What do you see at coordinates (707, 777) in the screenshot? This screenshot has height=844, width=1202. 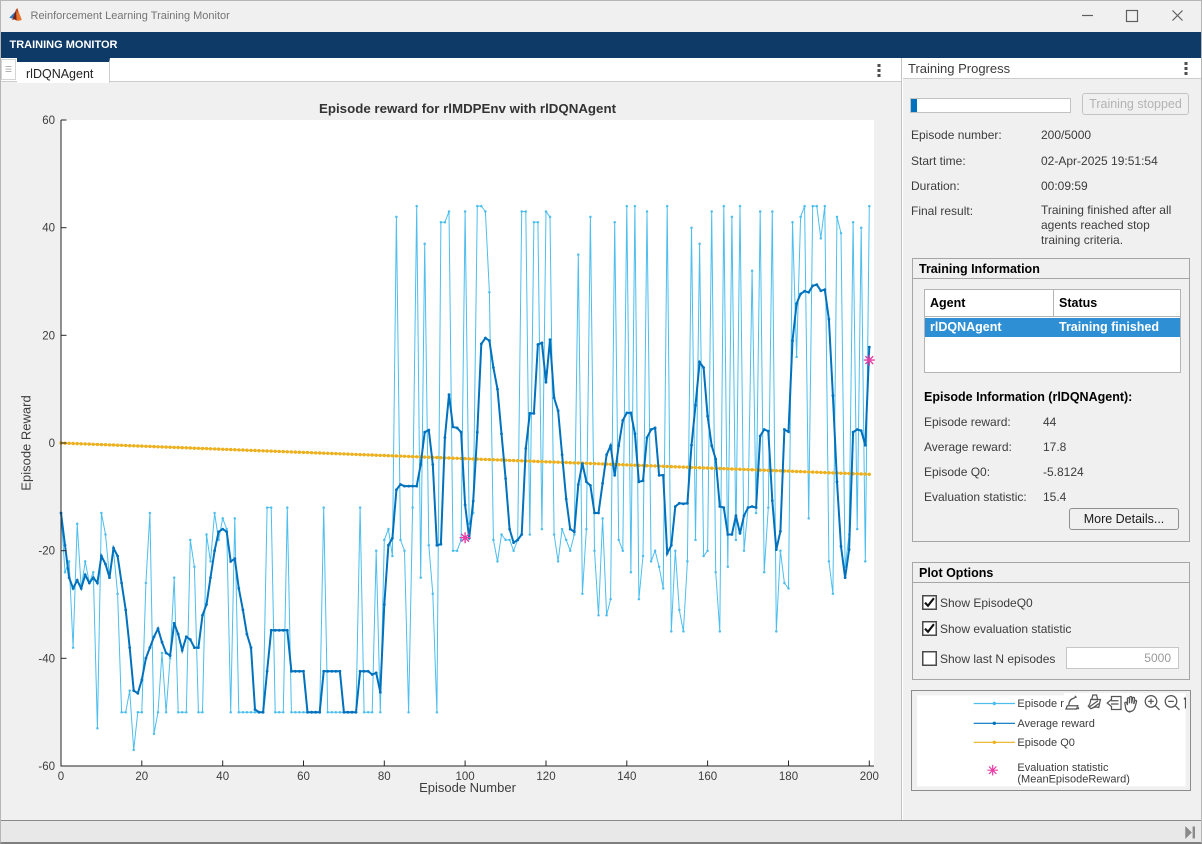 I see `svg-text: 160` at bounding box center [707, 777].